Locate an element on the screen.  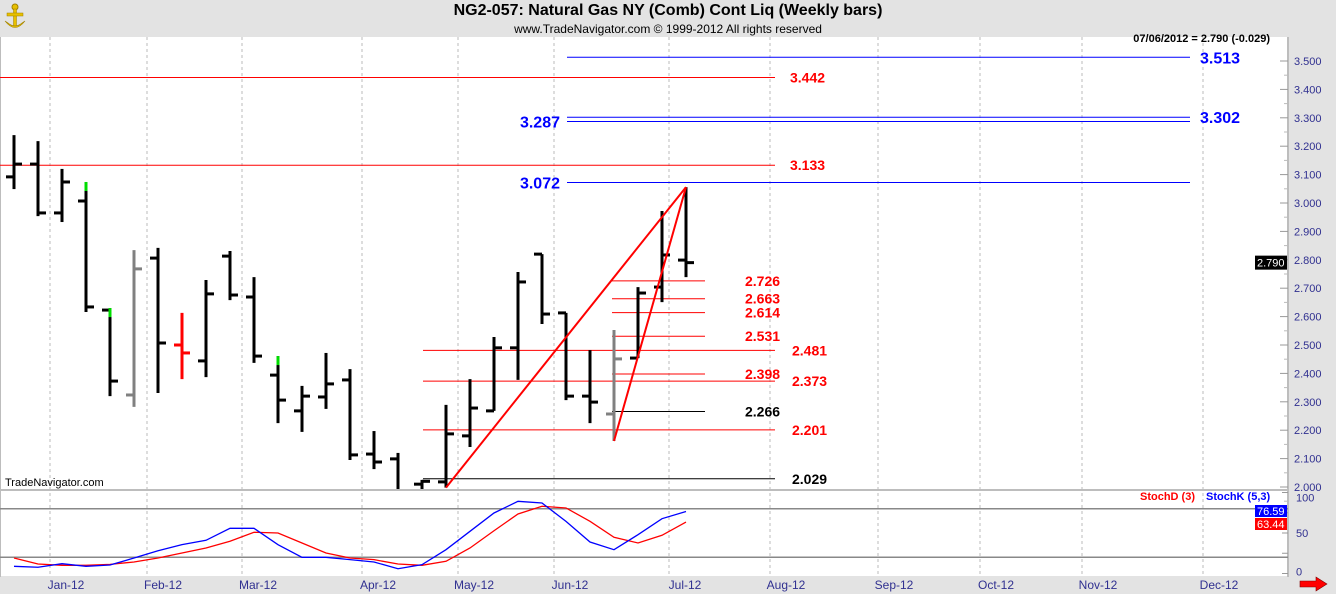
level-label: 2.201 is located at coordinates (809, 430).